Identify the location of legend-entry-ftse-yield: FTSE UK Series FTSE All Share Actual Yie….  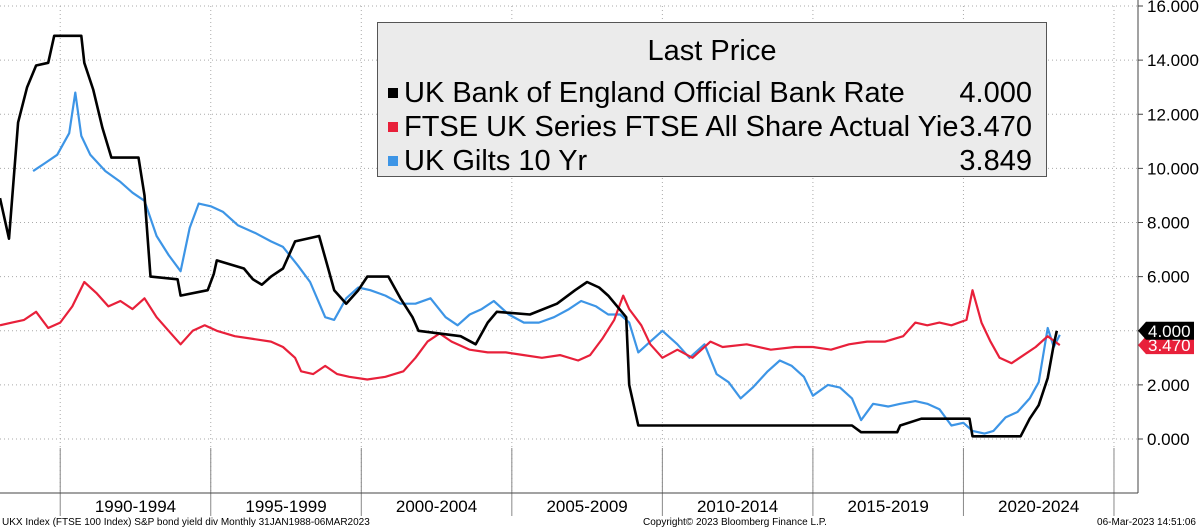
(710, 127).